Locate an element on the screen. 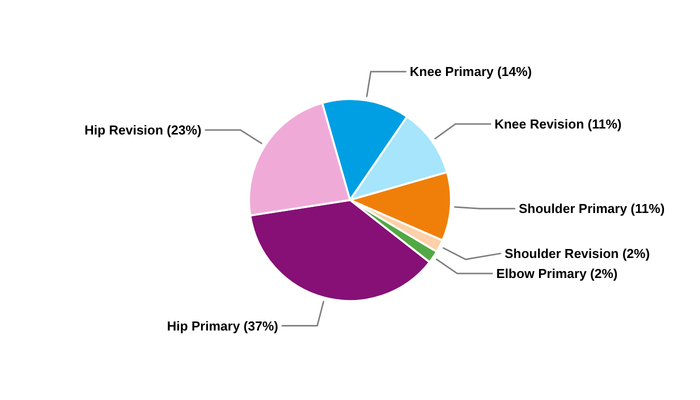 Image resolution: width=700 pixels, height=400 pixels. slice-label: Elbow Primary (2%) is located at coordinates (557, 273).